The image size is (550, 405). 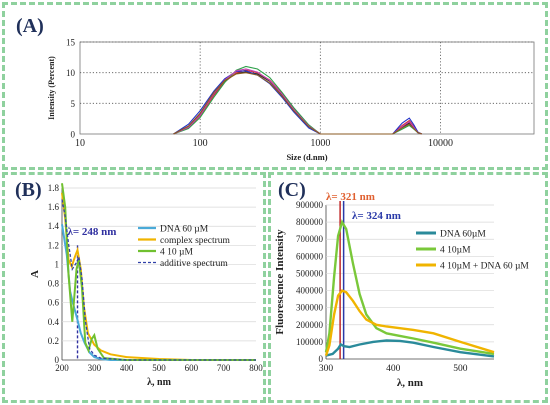 What do you see at coordinates (350, 197) in the screenshot?
I see `panel-c-annotation-label-321: λ= 321 nm` at bounding box center [350, 197].